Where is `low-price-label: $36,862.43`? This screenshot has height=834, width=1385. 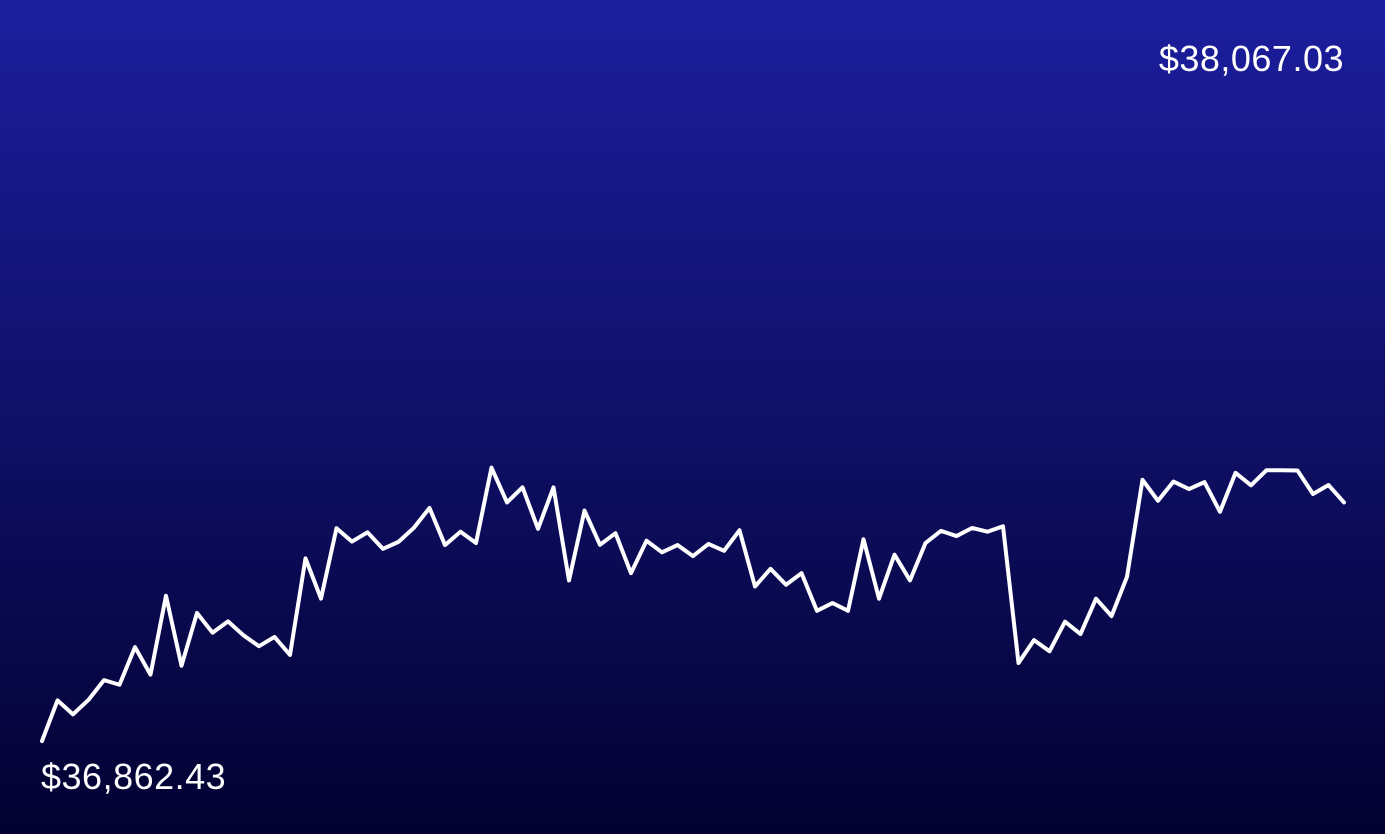 low-price-label: $36,862.43 is located at coordinates (134, 776).